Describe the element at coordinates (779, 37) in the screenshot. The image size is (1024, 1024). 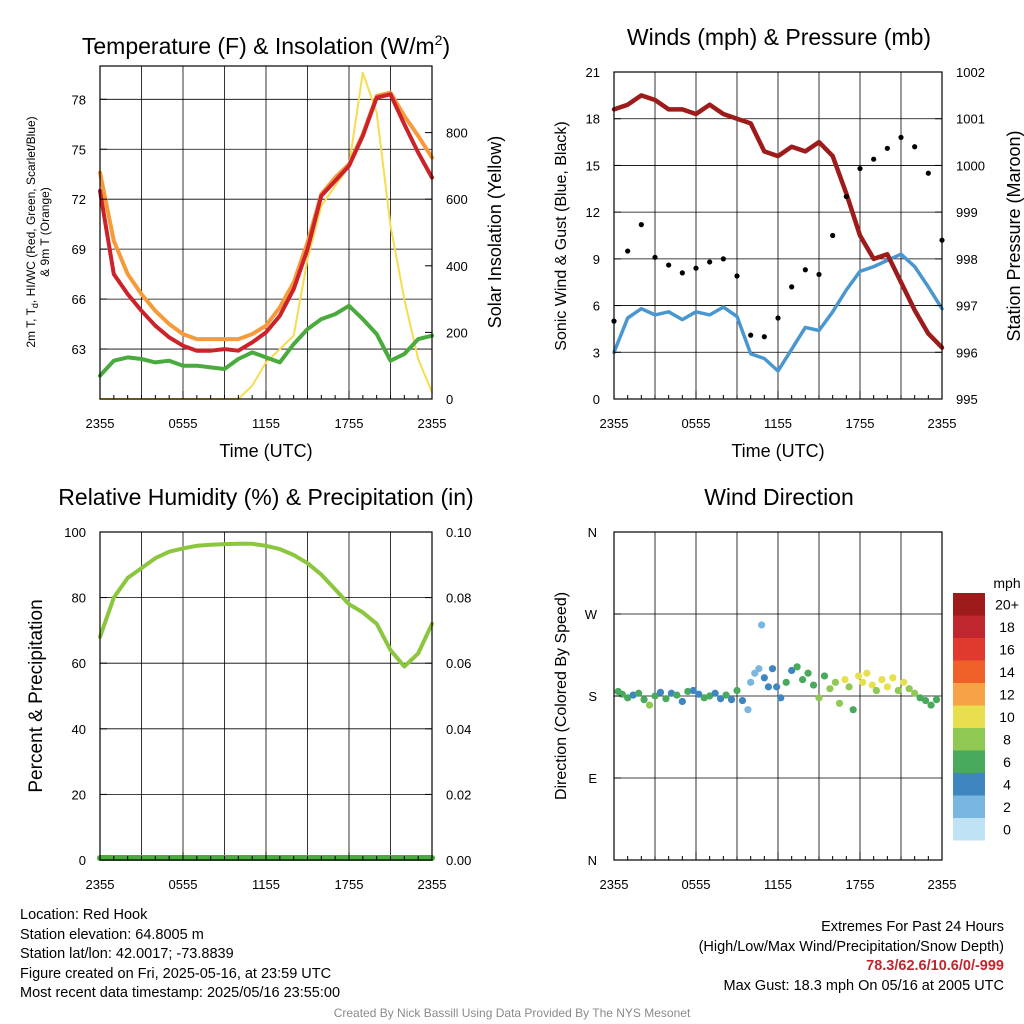
I see `winds-panel-title: Winds (mph) & Pressure (mb)` at that location.